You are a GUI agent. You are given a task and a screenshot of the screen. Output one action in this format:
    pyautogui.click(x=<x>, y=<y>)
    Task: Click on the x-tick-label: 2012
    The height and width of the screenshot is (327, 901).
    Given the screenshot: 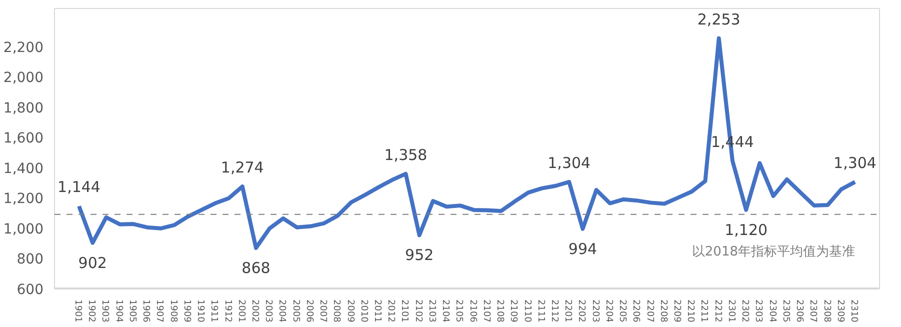 What is the action you would take?
    pyautogui.click(x=391, y=311)
    